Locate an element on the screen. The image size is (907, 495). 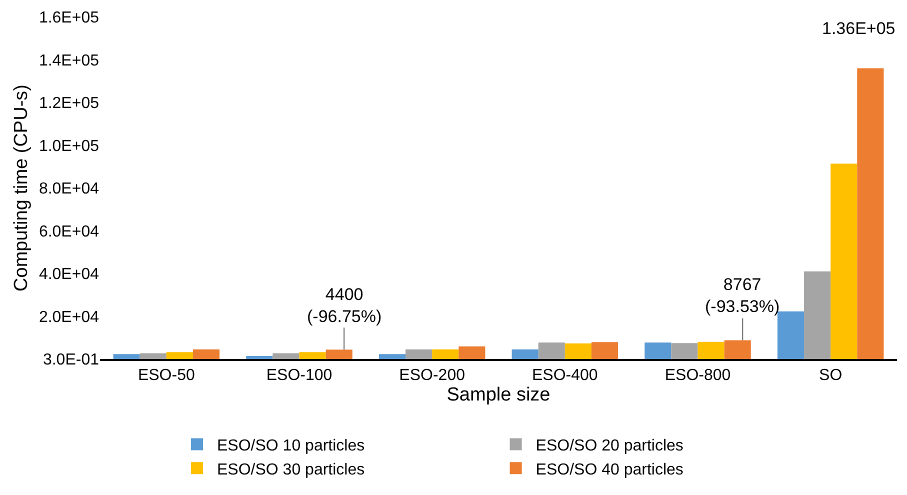
y-tick-label: 1.6E+05 is located at coordinates (69, 18).